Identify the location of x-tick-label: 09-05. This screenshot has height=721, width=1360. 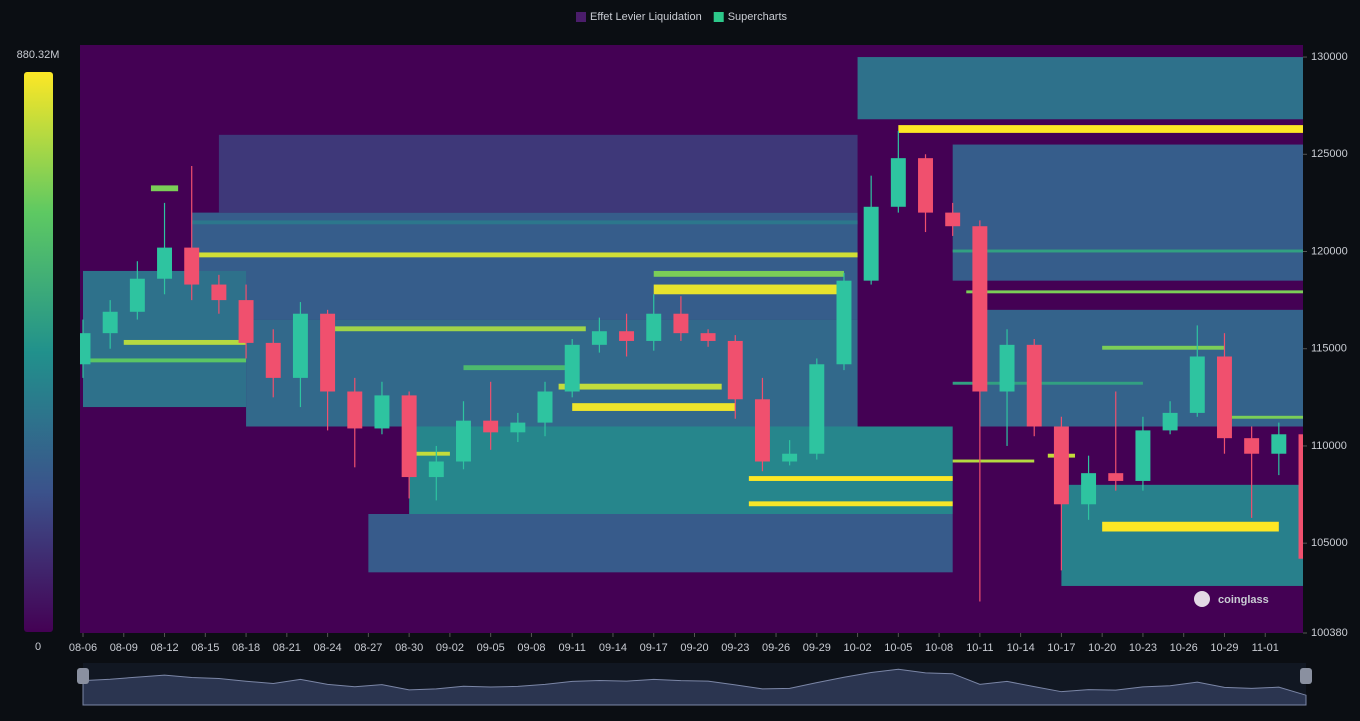
(491, 648).